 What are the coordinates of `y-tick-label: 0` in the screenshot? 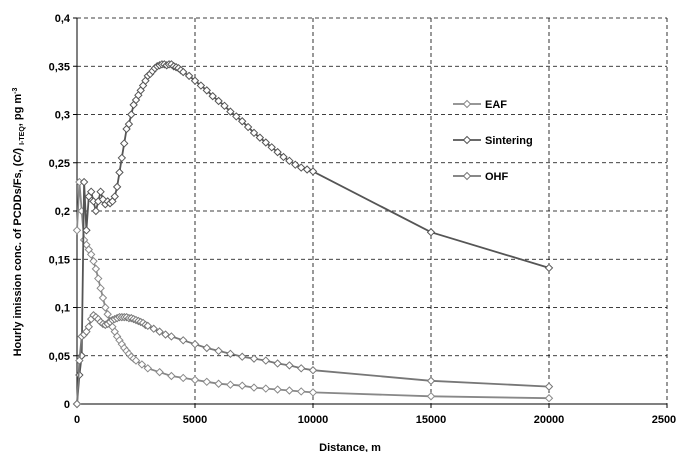 It's located at (67, 405).